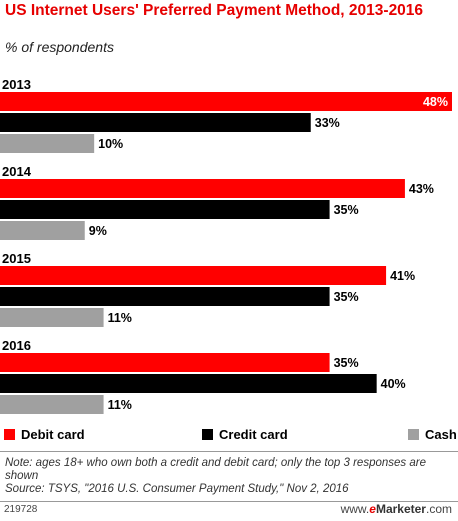 The height and width of the screenshot is (521, 458). Describe the element at coordinates (327, 123) in the screenshot. I see `data-label-2013-credit-card: 33%` at that location.